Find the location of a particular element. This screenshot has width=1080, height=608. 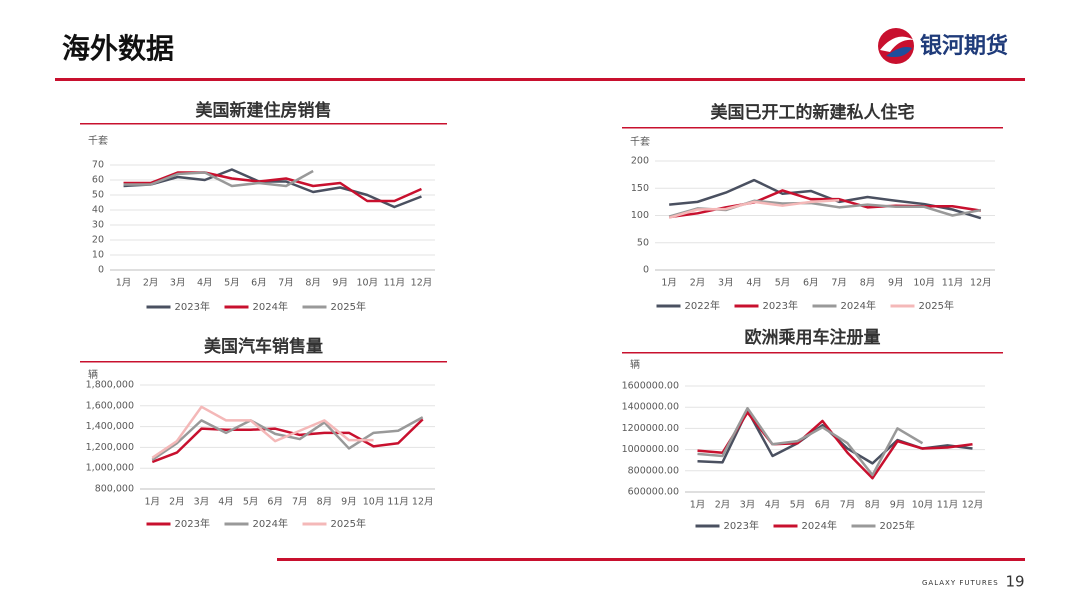

y-tick-label: 1,000,000 is located at coordinates (110, 468).